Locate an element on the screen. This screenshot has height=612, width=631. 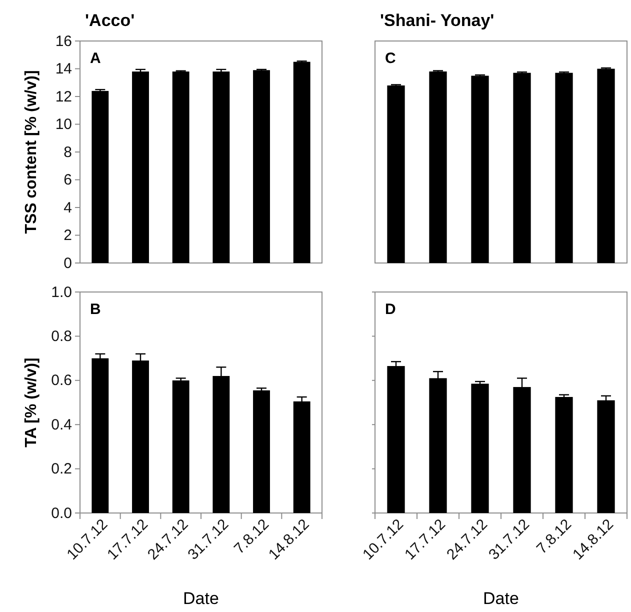
y-tick-label: 4 is located at coordinates (68, 207).